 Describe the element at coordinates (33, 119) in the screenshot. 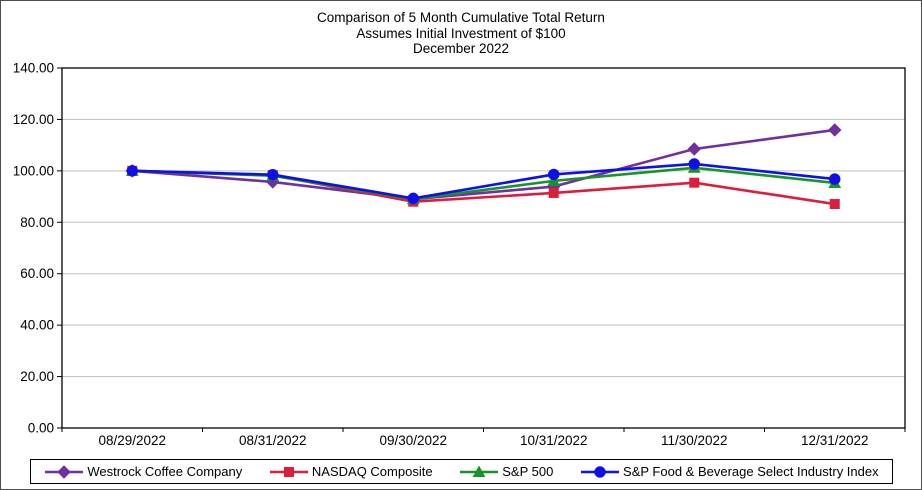

I see `y-axis-label: 120.00` at that location.